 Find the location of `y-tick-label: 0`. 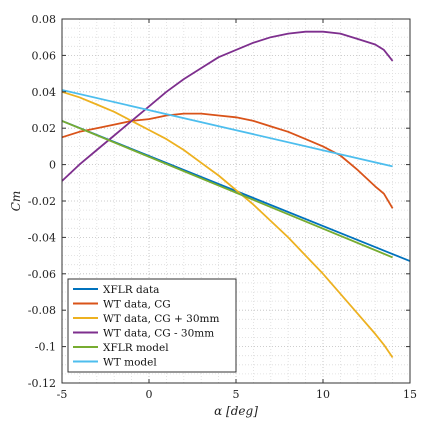

y-tick-label: 0 is located at coordinates (52, 165).